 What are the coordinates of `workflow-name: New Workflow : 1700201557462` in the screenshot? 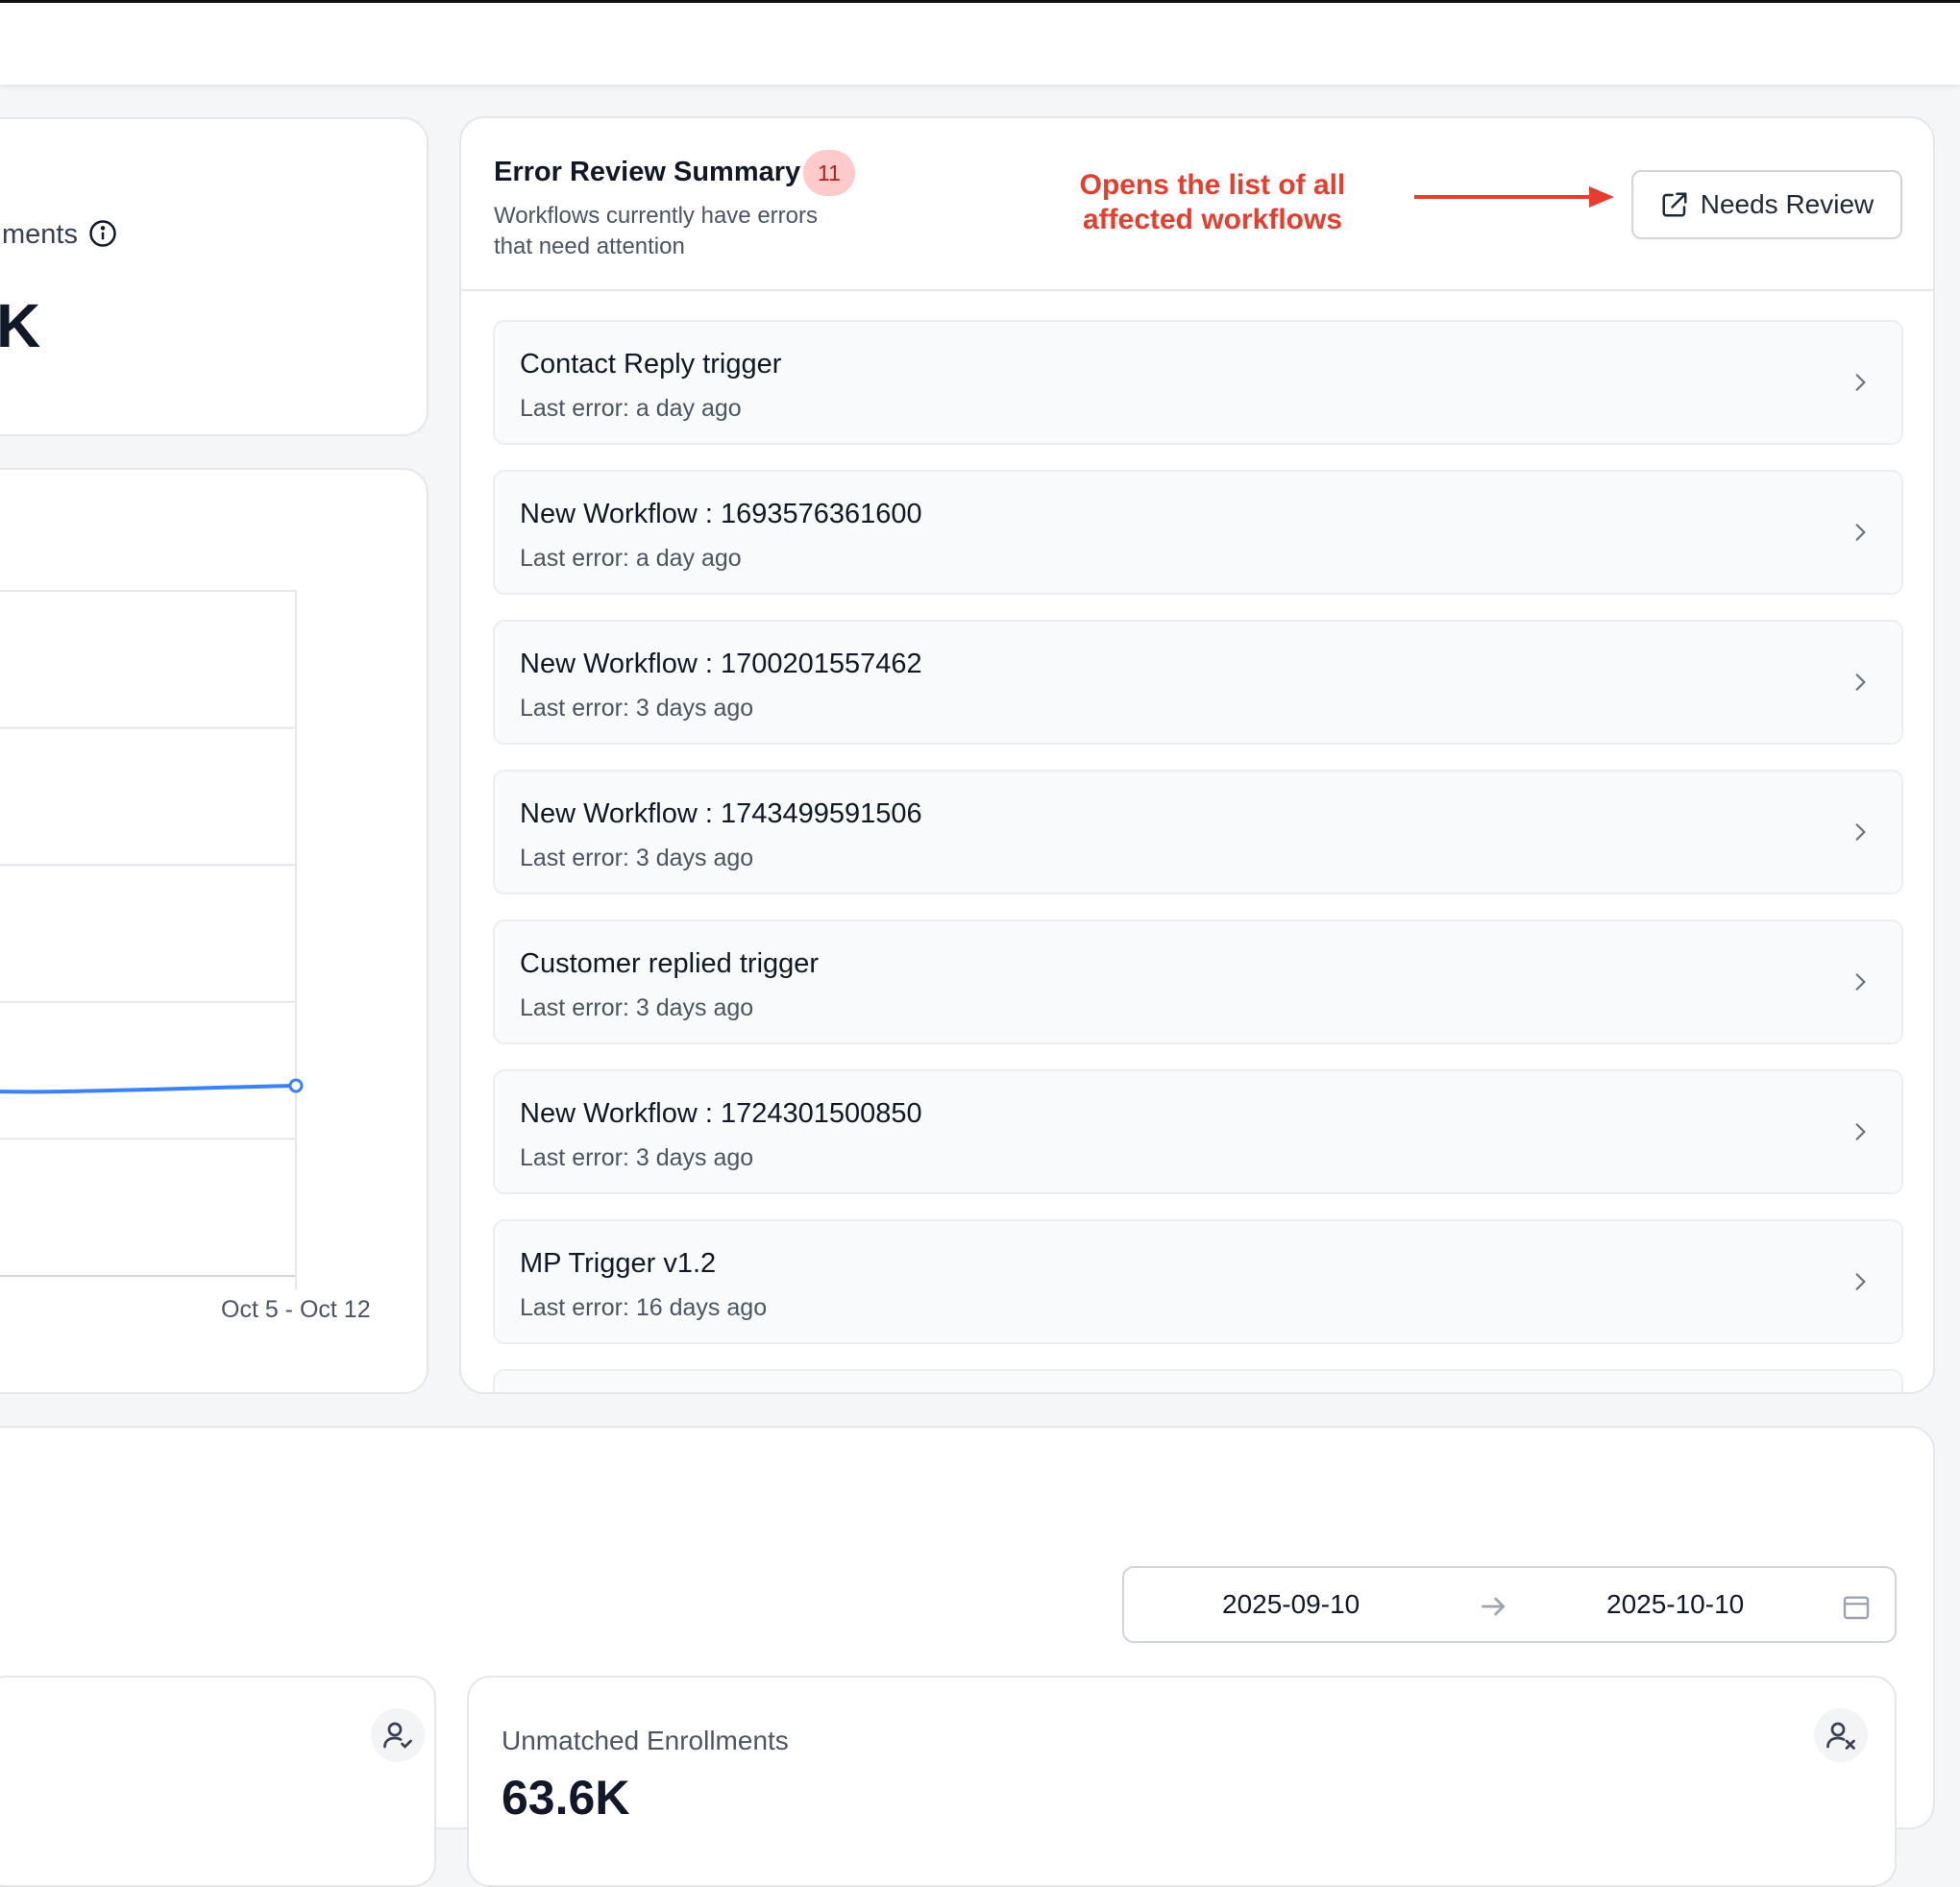 It's located at (721, 664).